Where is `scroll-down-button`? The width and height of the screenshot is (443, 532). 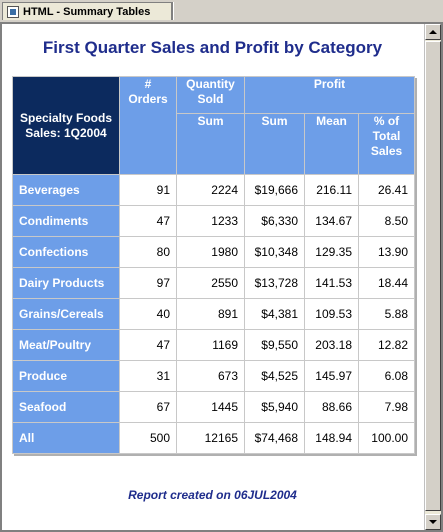
scroll-down-button is located at coordinates (433, 522).